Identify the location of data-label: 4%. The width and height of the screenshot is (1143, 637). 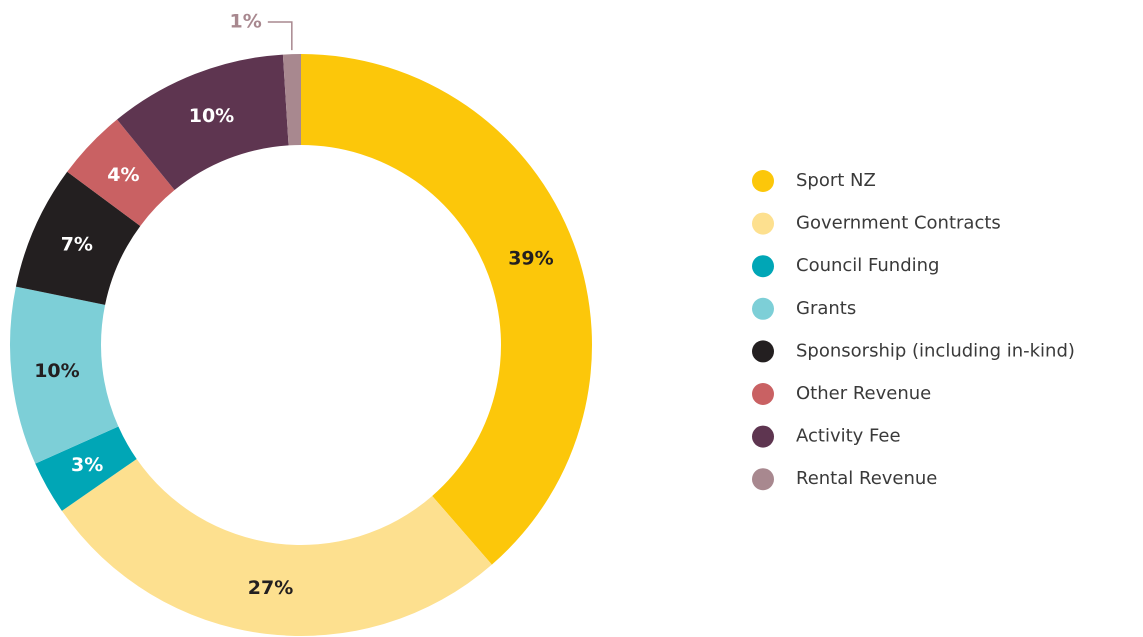
(123, 175).